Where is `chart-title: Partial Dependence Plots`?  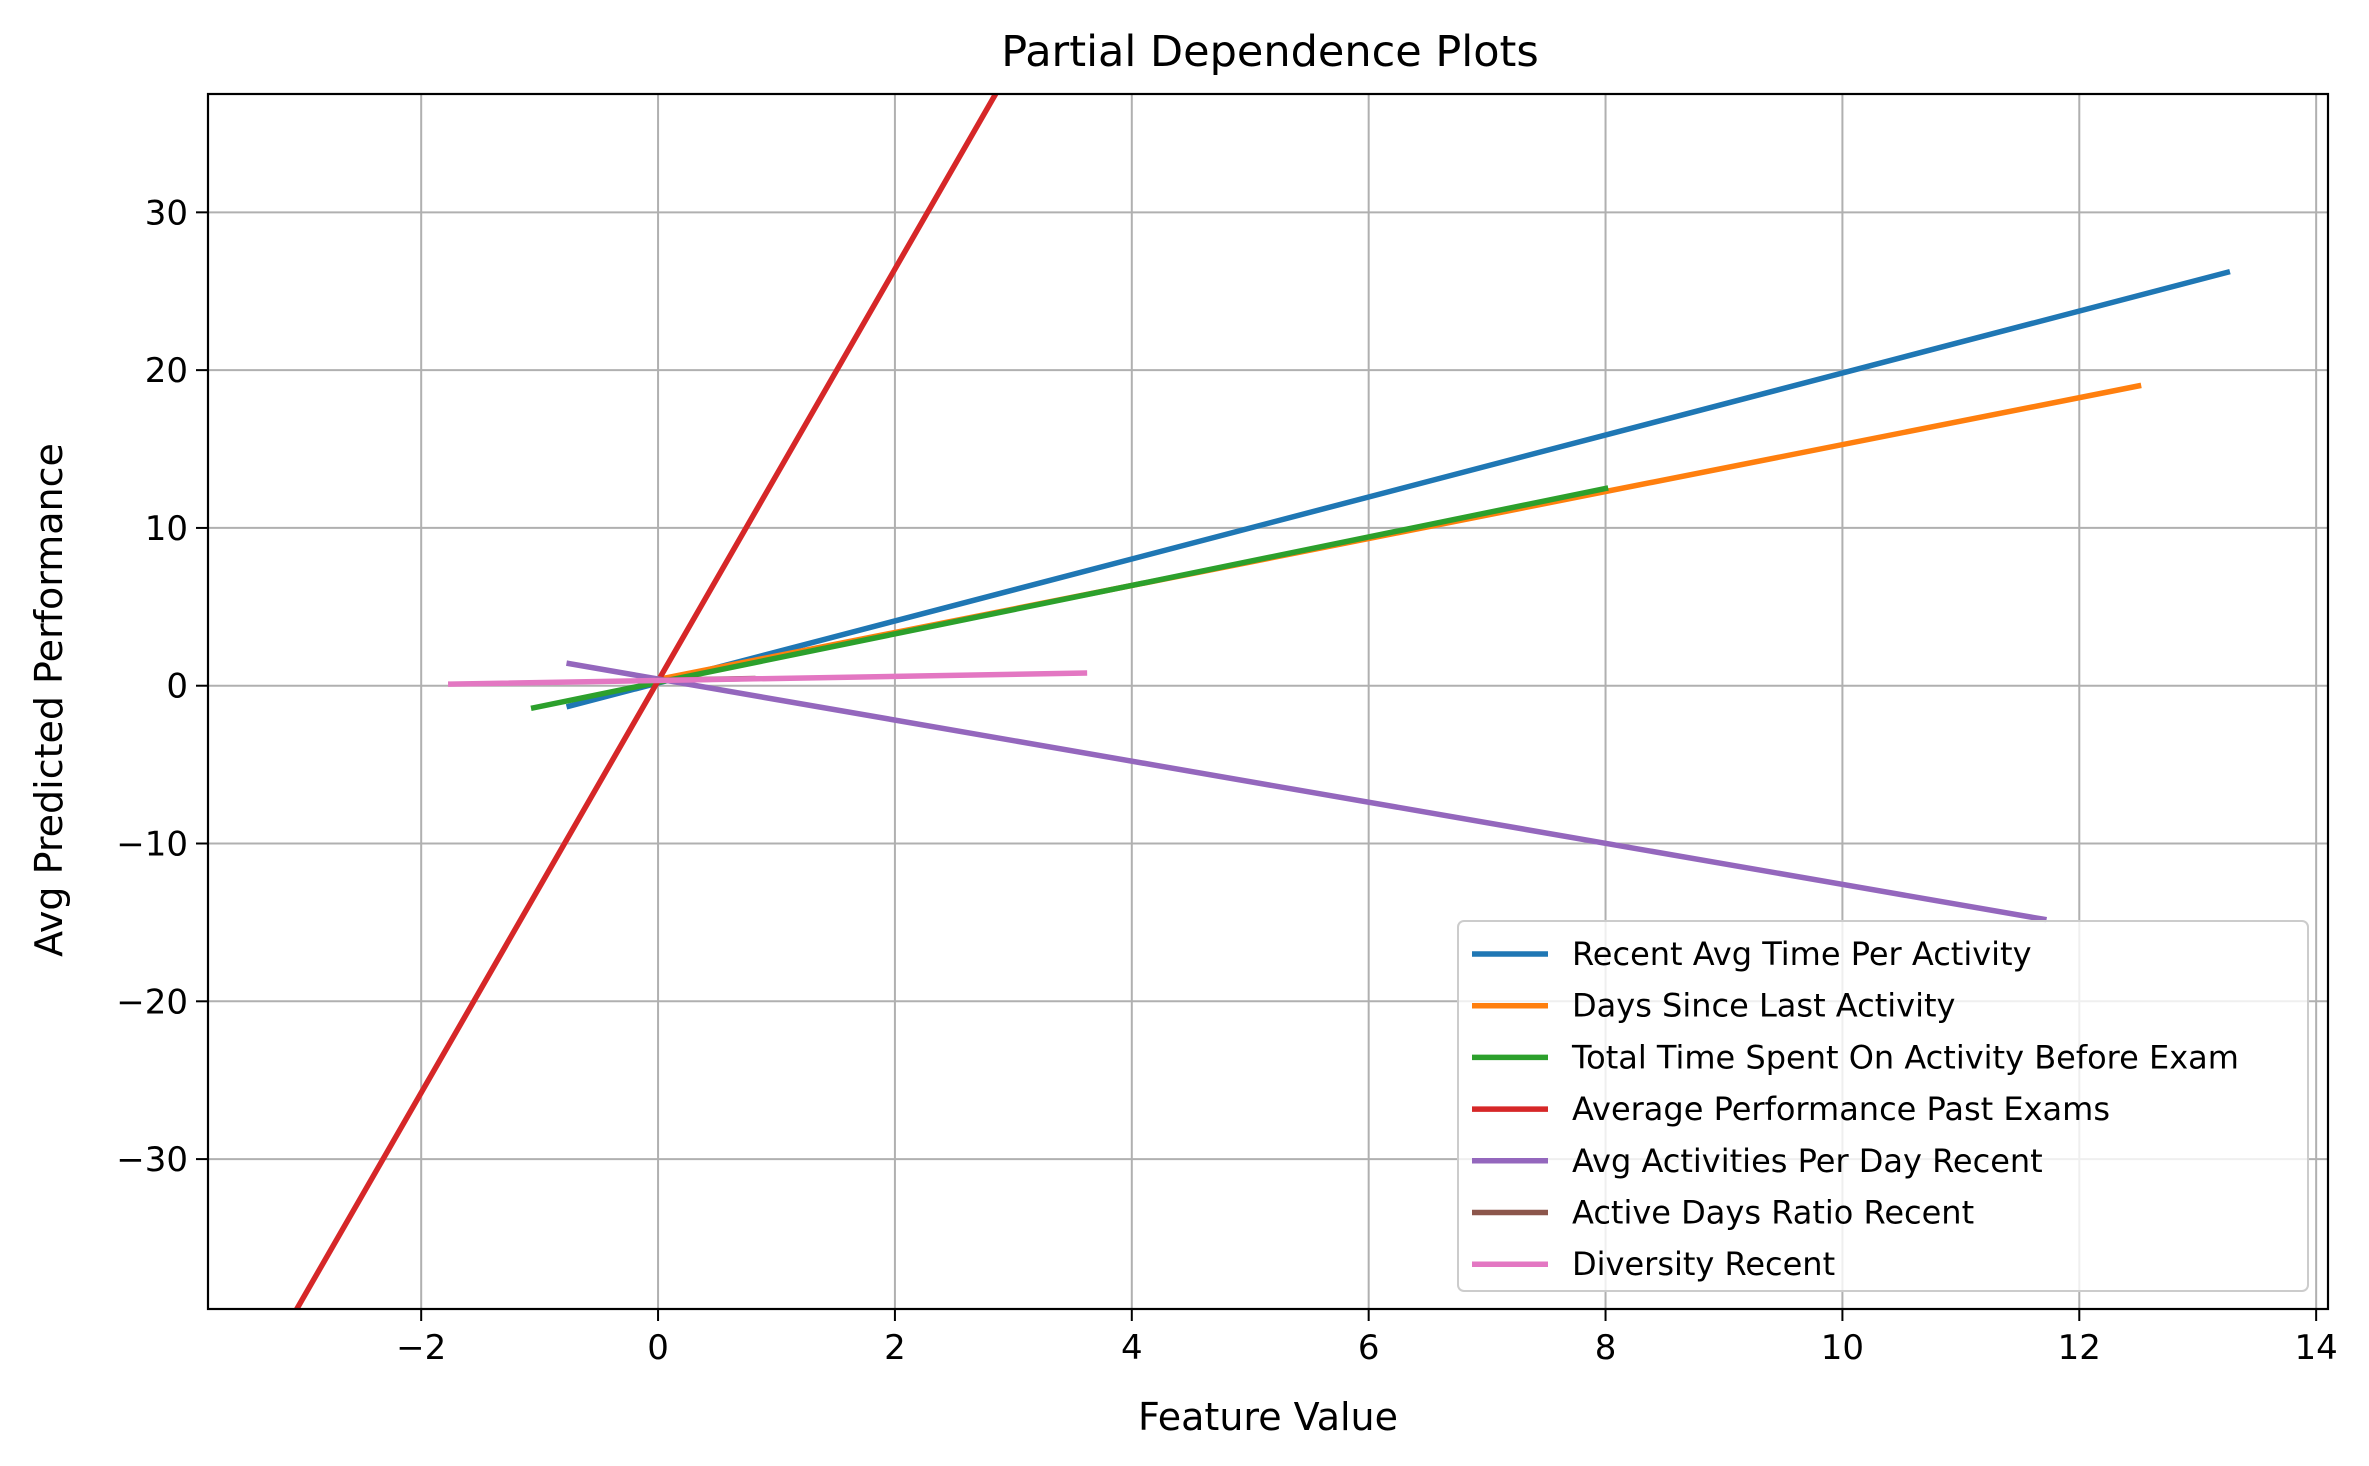 chart-title: Partial Dependence Plots is located at coordinates (1270, 52).